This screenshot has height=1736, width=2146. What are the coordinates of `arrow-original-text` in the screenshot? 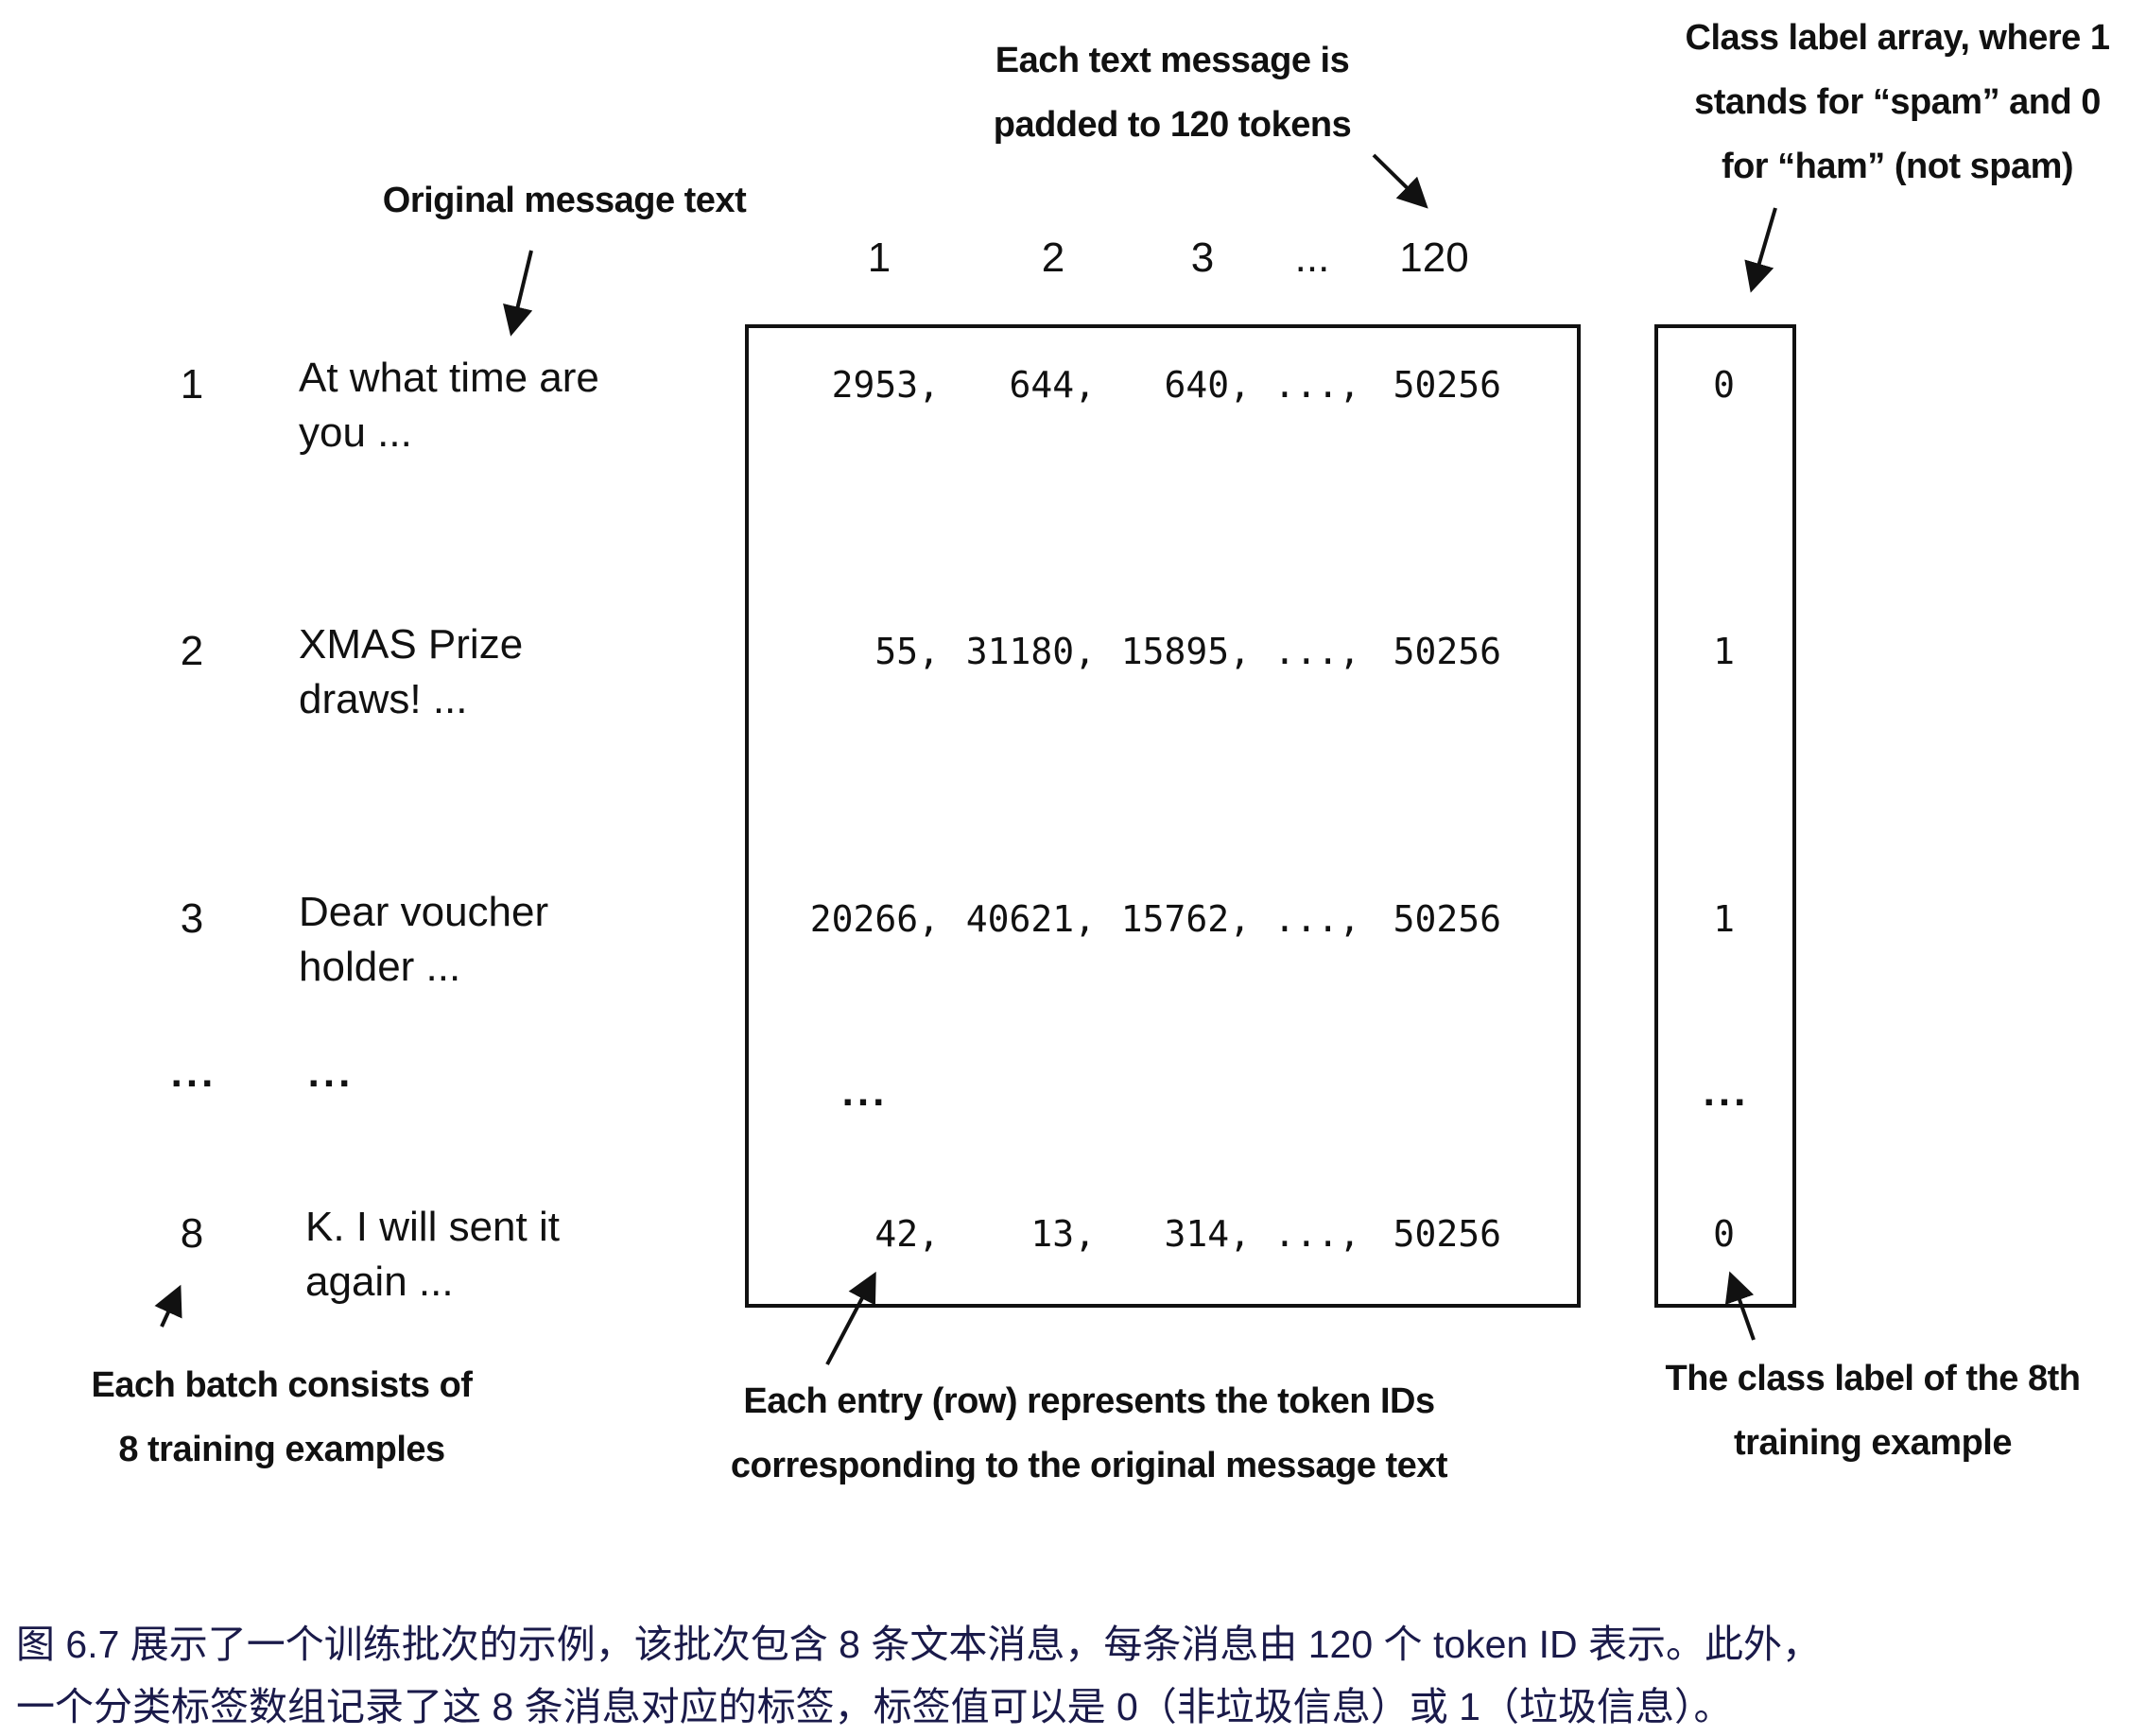 It's located at (518, 293).